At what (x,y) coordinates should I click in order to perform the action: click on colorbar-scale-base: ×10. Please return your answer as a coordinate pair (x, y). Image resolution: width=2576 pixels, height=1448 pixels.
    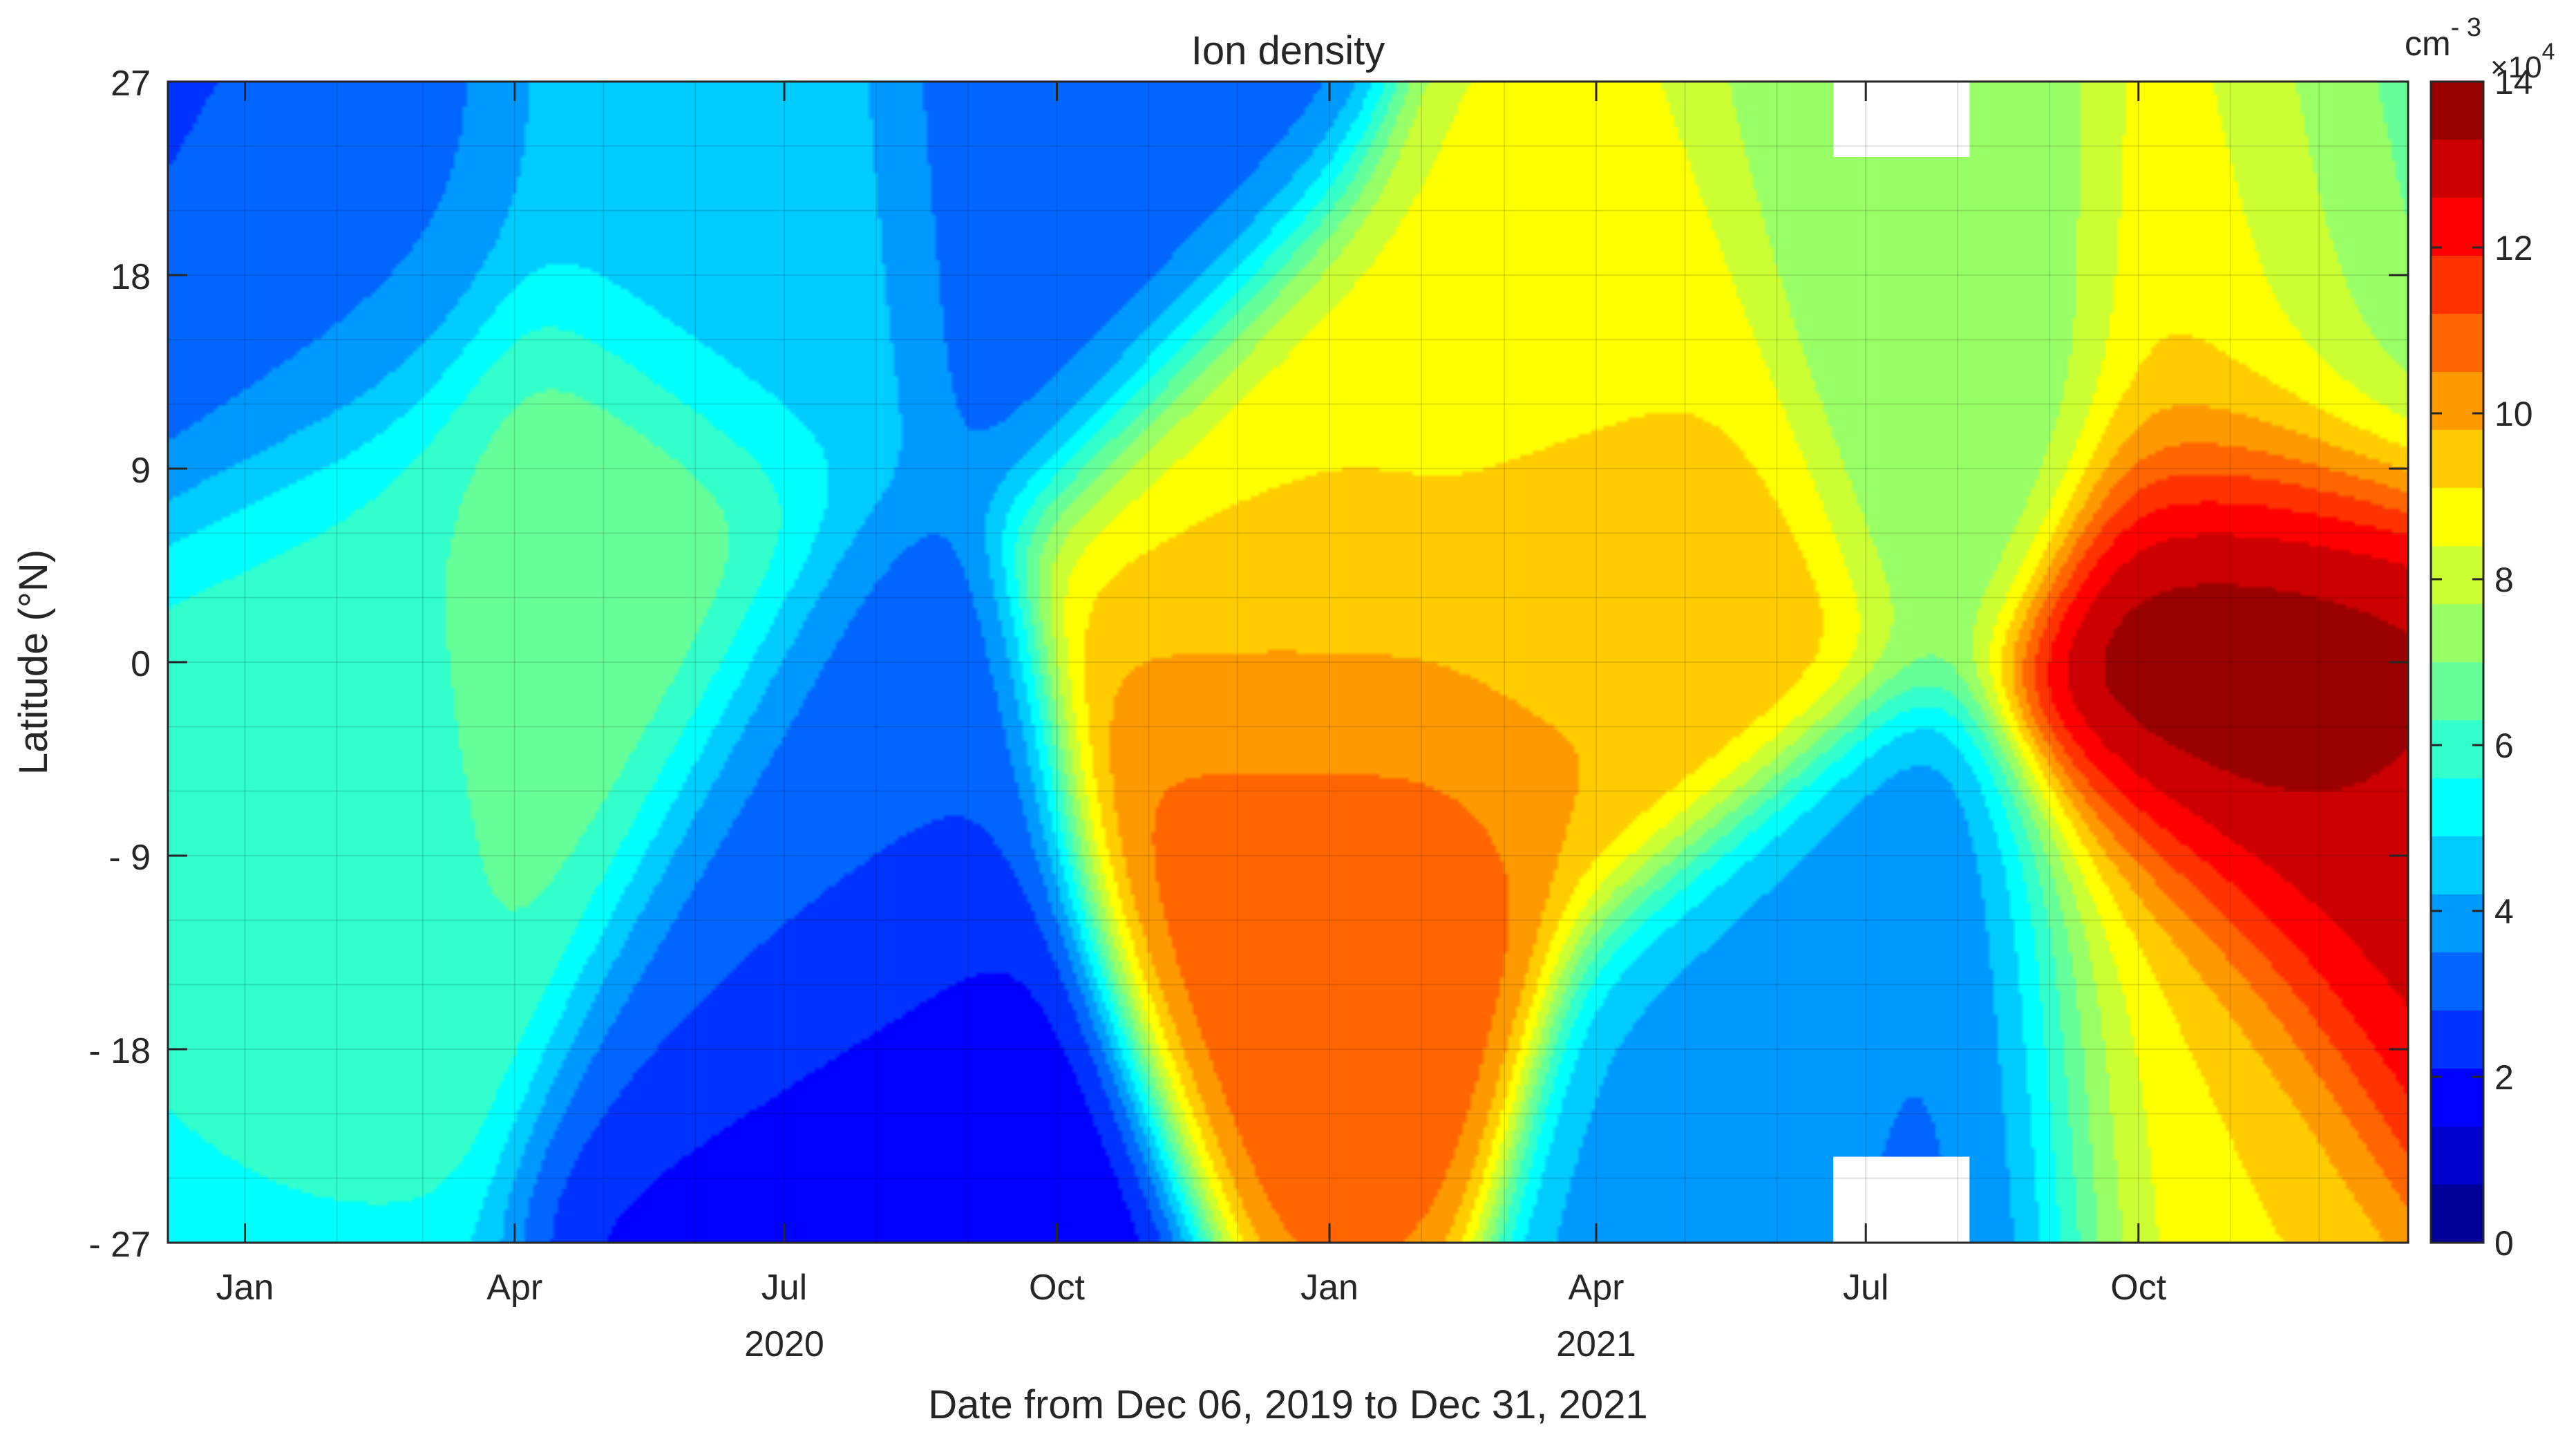
    Looking at the image, I should click on (2516, 67).